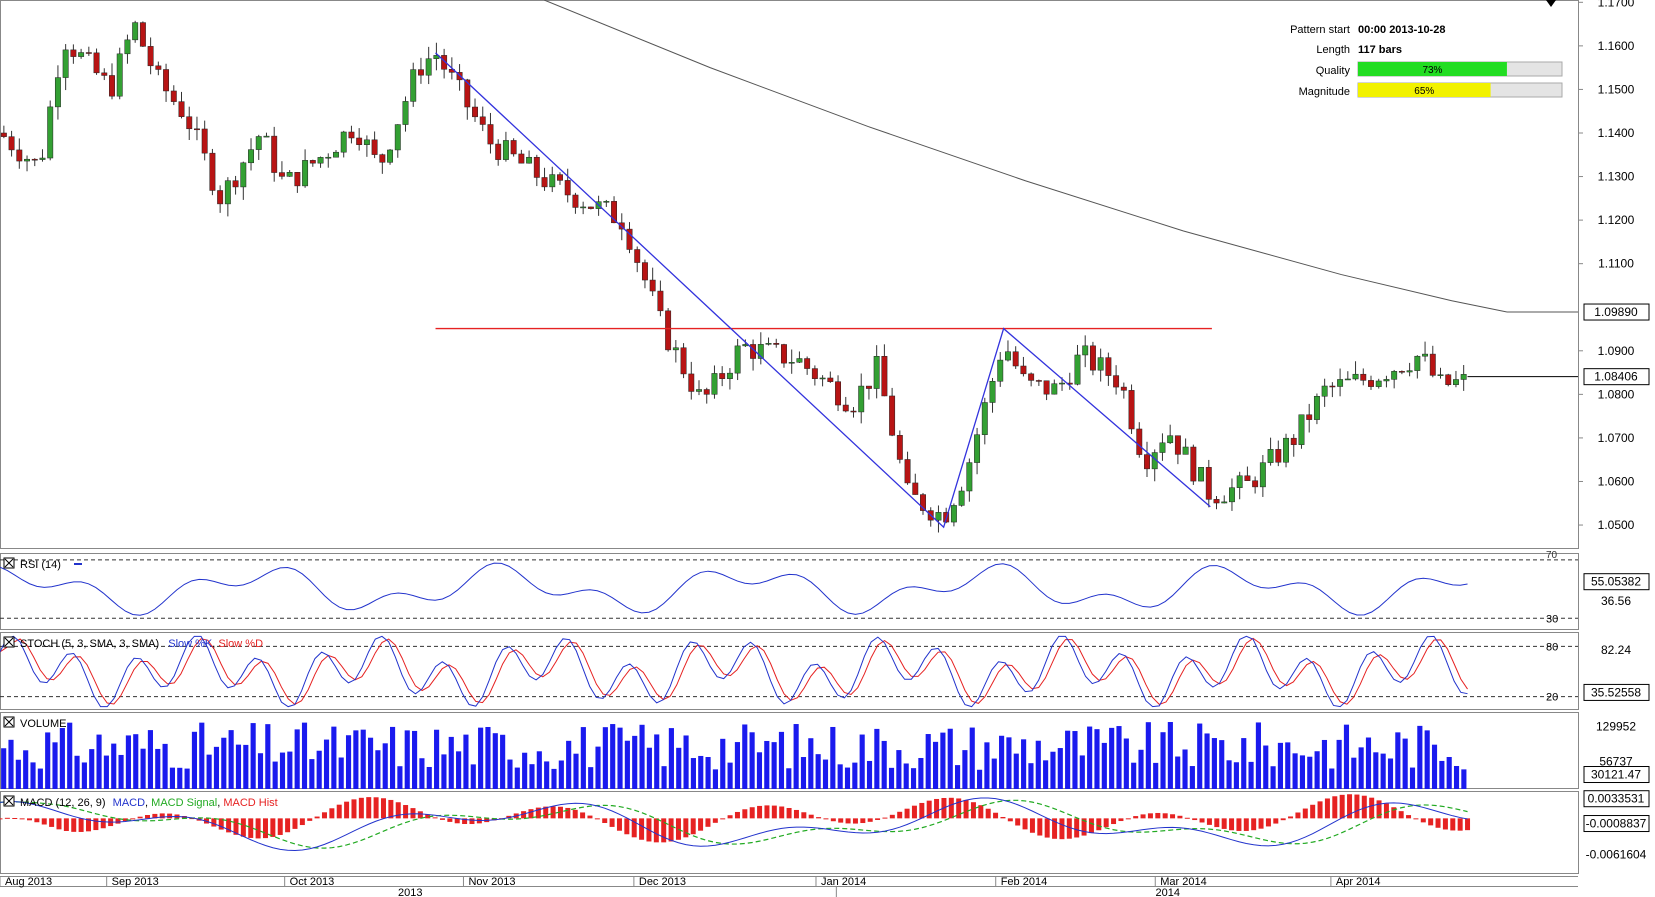 Image resolution: width=1655 pixels, height=897 pixels. I want to click on rsi-value-label: 55.05382, so click(1616, 582).